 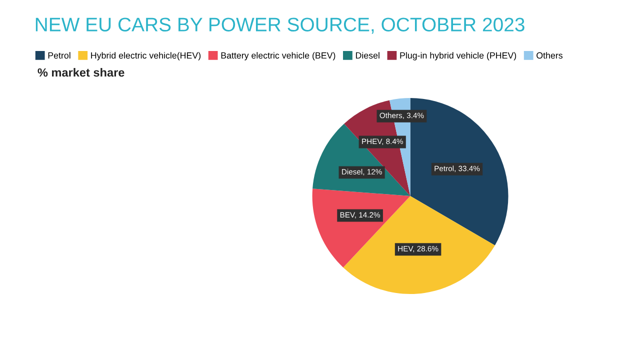 What do you see at coordinates (59, 55) in the screenshot?
I see `legend-label: Petrol` at bounding box center [59, 55].